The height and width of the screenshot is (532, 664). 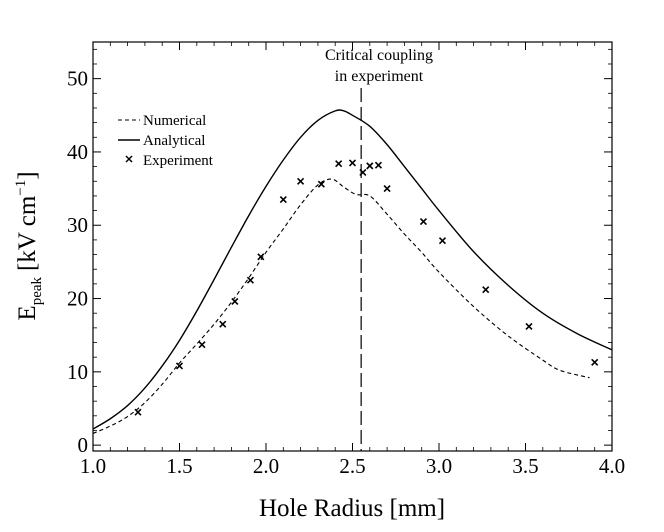 I want to click on y-tick-label: 40, so click(x=77, y=152).